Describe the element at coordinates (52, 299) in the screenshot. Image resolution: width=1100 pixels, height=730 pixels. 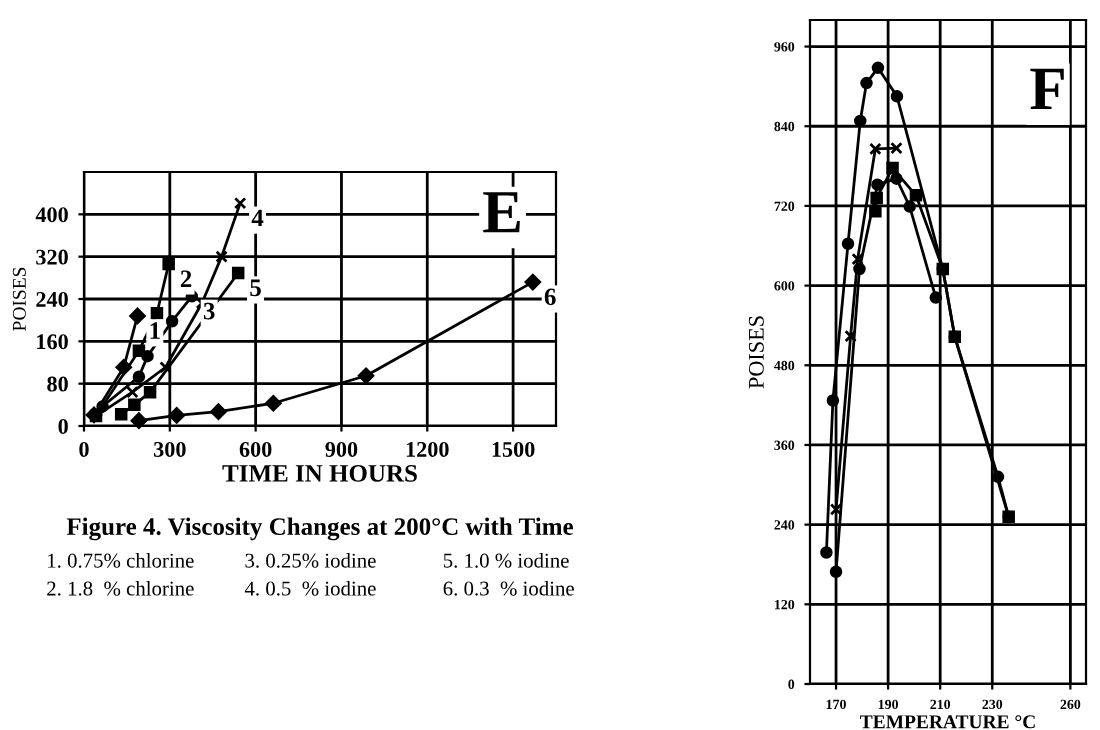
I see `y-tick-label: 240` at that location.